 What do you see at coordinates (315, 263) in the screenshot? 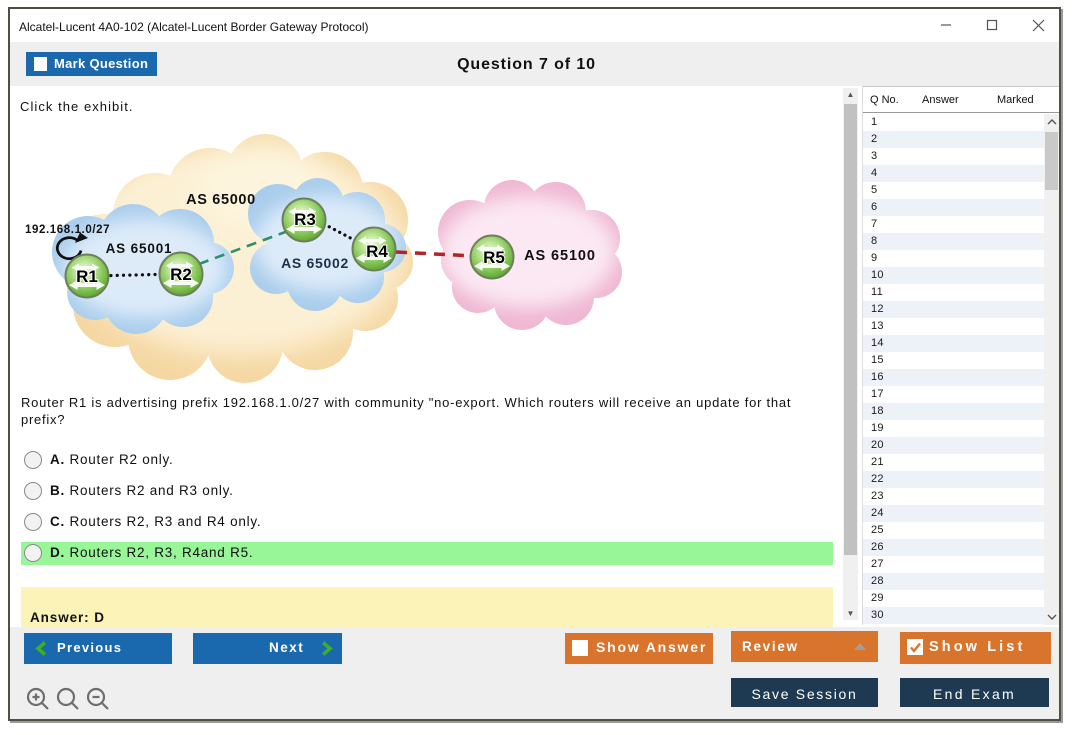
I see `svg-text: AS 65002` at bounding box center [315, 263].